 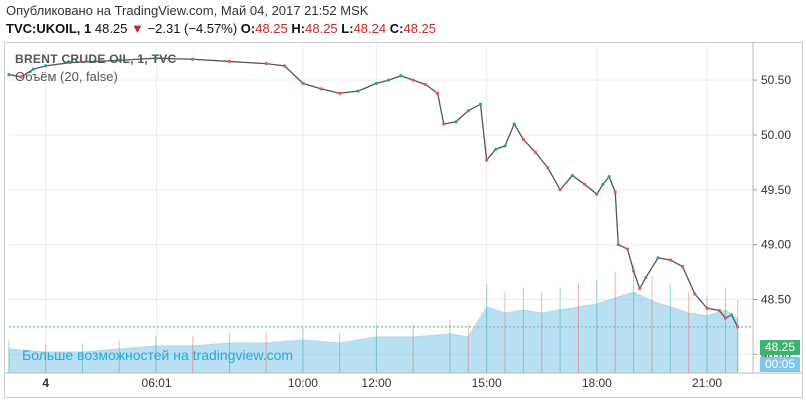 I want to click on time-axis: 4 06:01 10:00 12:00 15:00 18:00 21:00, so click(x=403, y=381).